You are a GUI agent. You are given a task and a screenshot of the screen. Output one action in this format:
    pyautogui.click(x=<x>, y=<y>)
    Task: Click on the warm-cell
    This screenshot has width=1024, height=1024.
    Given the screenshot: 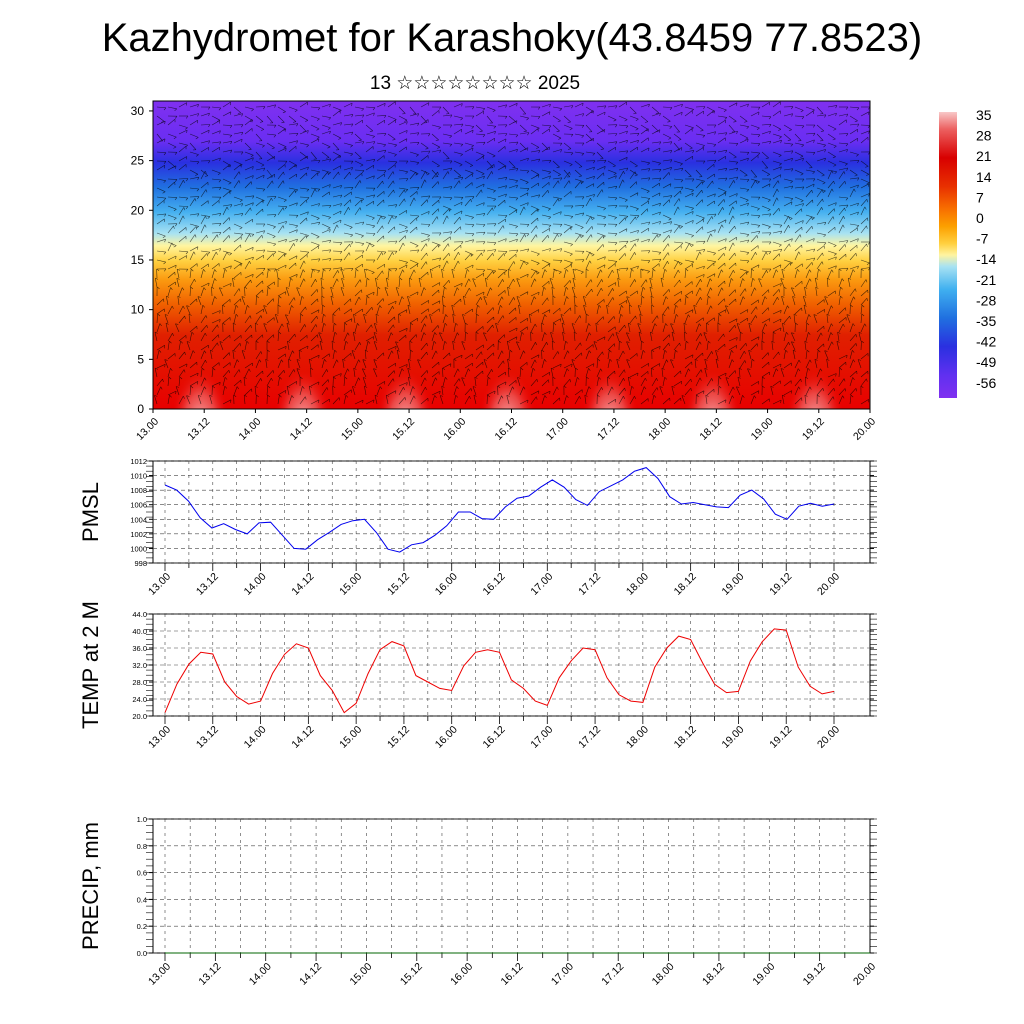 What is the action you would take?
    pyautogui.click(x=814, y=374)
    